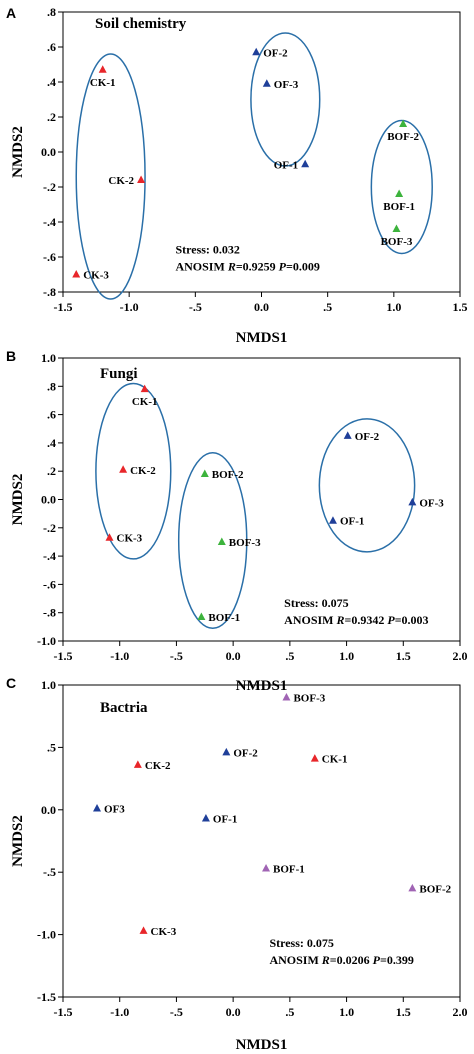 This screenshot has width=474, height=1054. What do you see at coordinates (141, 24) in the screenshot?
I see `panel-title: Soil chemistry` at bounding box center [141, 24].